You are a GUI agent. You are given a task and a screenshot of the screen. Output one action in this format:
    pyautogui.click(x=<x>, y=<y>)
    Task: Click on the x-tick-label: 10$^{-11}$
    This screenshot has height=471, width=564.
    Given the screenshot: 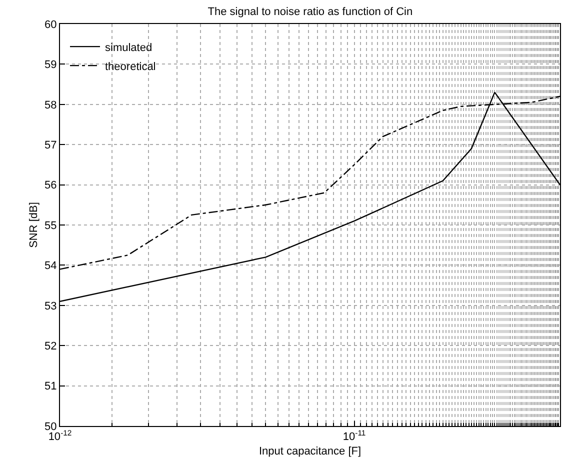 What is the action you would take?
    pyautogui.click(x=354, y=436)
    